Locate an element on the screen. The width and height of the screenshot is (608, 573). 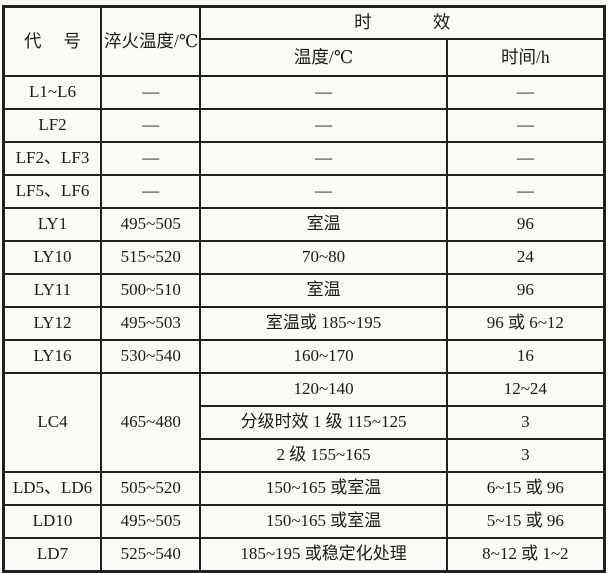
table-row: LD10 495~505 150~165 或室温 5~15 或 96 is located at coordinates (304, 521).